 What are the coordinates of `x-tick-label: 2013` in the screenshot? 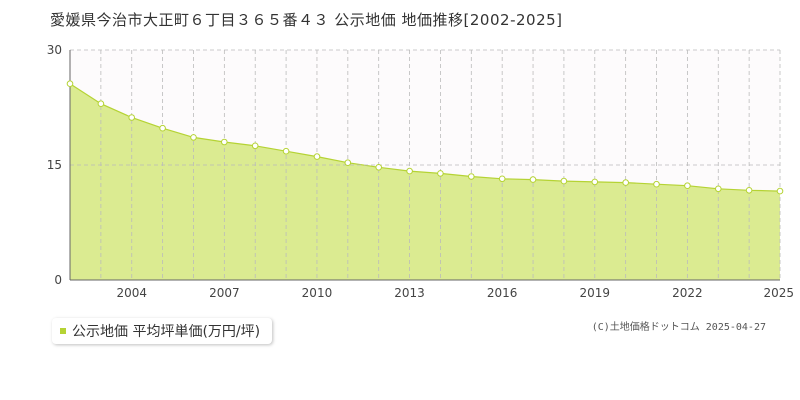 It's located at (409, 293).